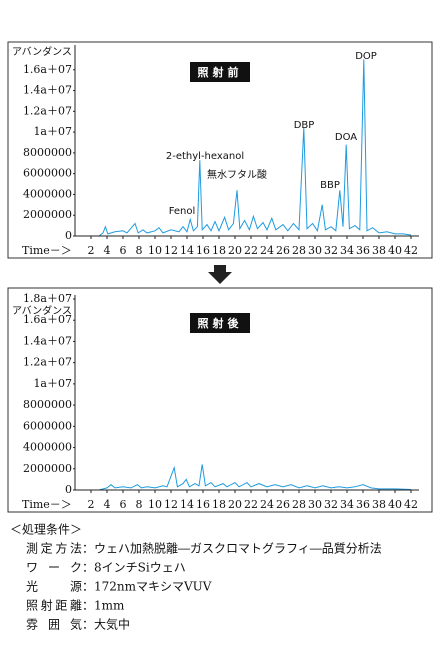 The image size is (442, 654). Describe the element at coordinates (366, 56) in the screenshot. I see `peak-annotation: DOP` at that location.